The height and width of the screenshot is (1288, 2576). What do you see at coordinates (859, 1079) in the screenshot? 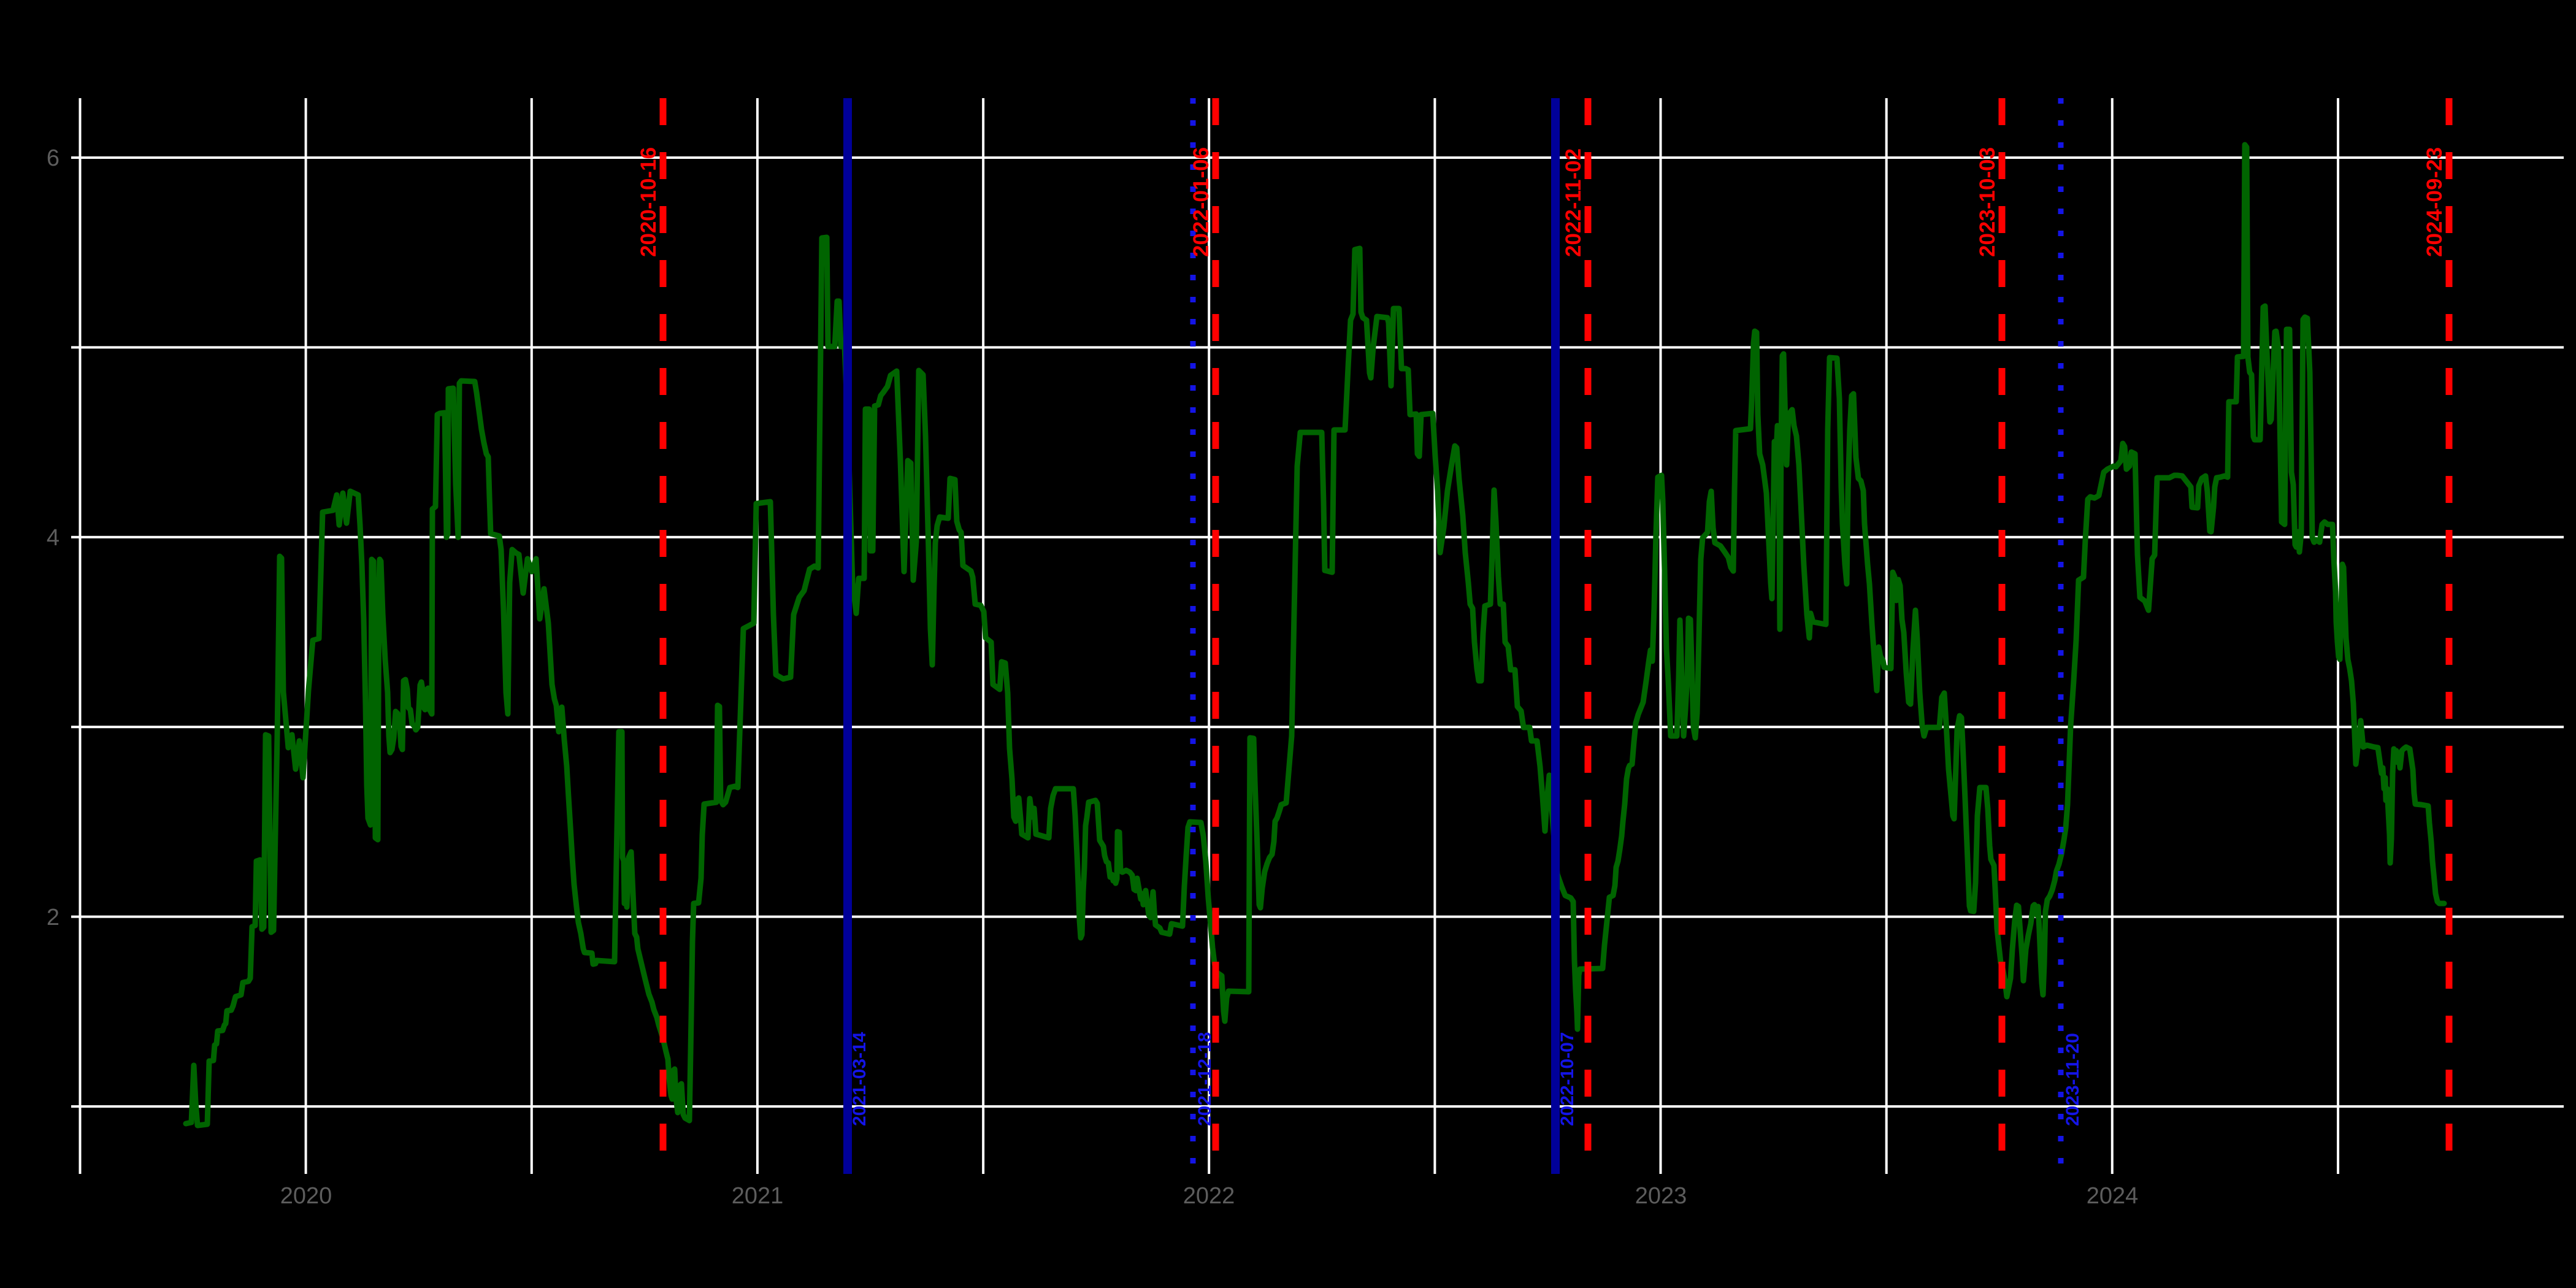
I see `svg-text: 2021-03-14` at bounding box center [859, 1079].